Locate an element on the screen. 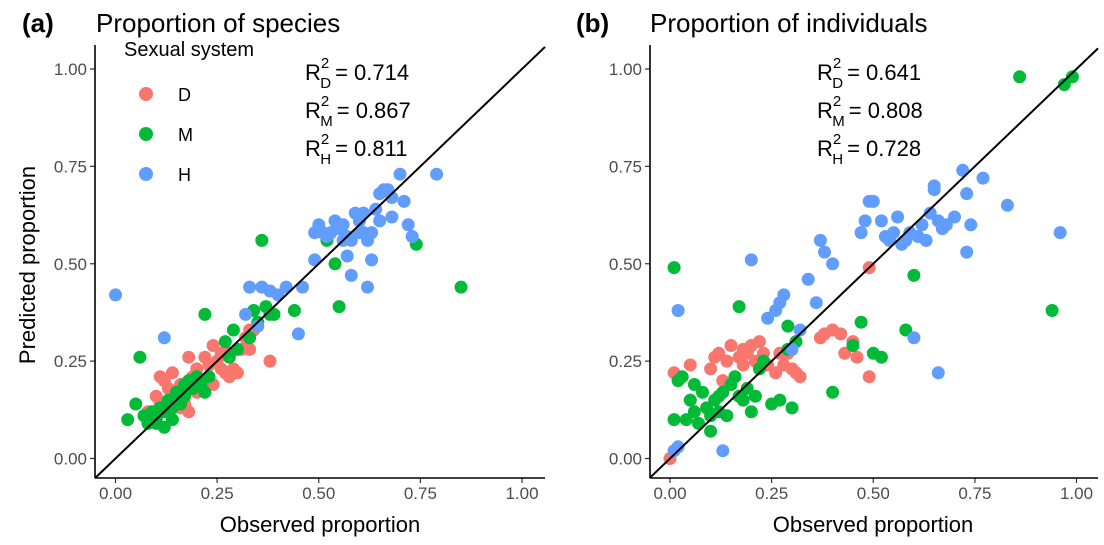  panel-a-y-axis-title: Predicted proportion is located at coordinates (27, 265).